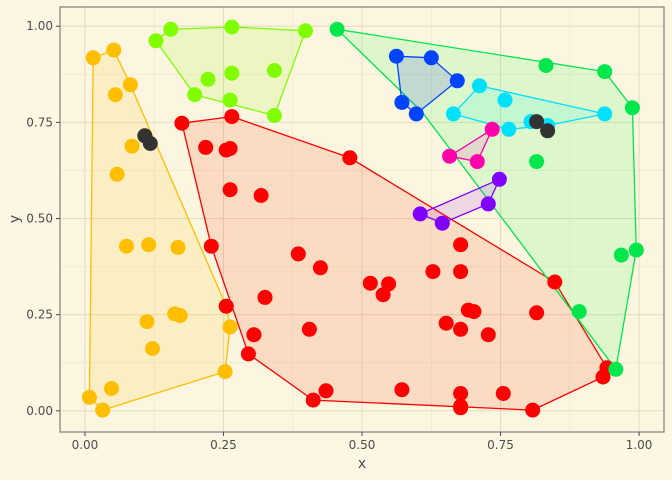  I want to click on y-tick-label: 0.75, so click(39, 122).